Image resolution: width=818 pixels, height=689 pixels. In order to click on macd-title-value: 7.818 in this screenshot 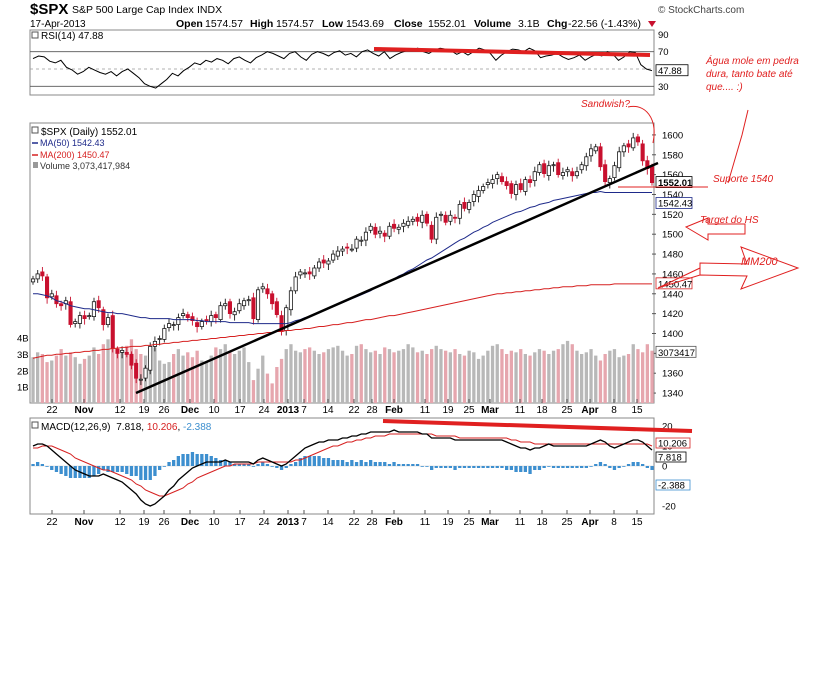, I will do `click(128, 427)`.